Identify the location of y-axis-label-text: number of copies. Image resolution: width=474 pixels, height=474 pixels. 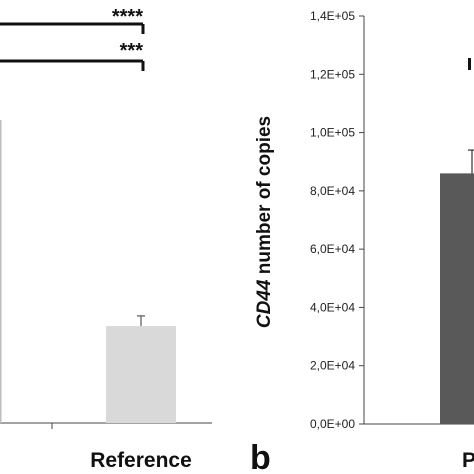
(264, 198).